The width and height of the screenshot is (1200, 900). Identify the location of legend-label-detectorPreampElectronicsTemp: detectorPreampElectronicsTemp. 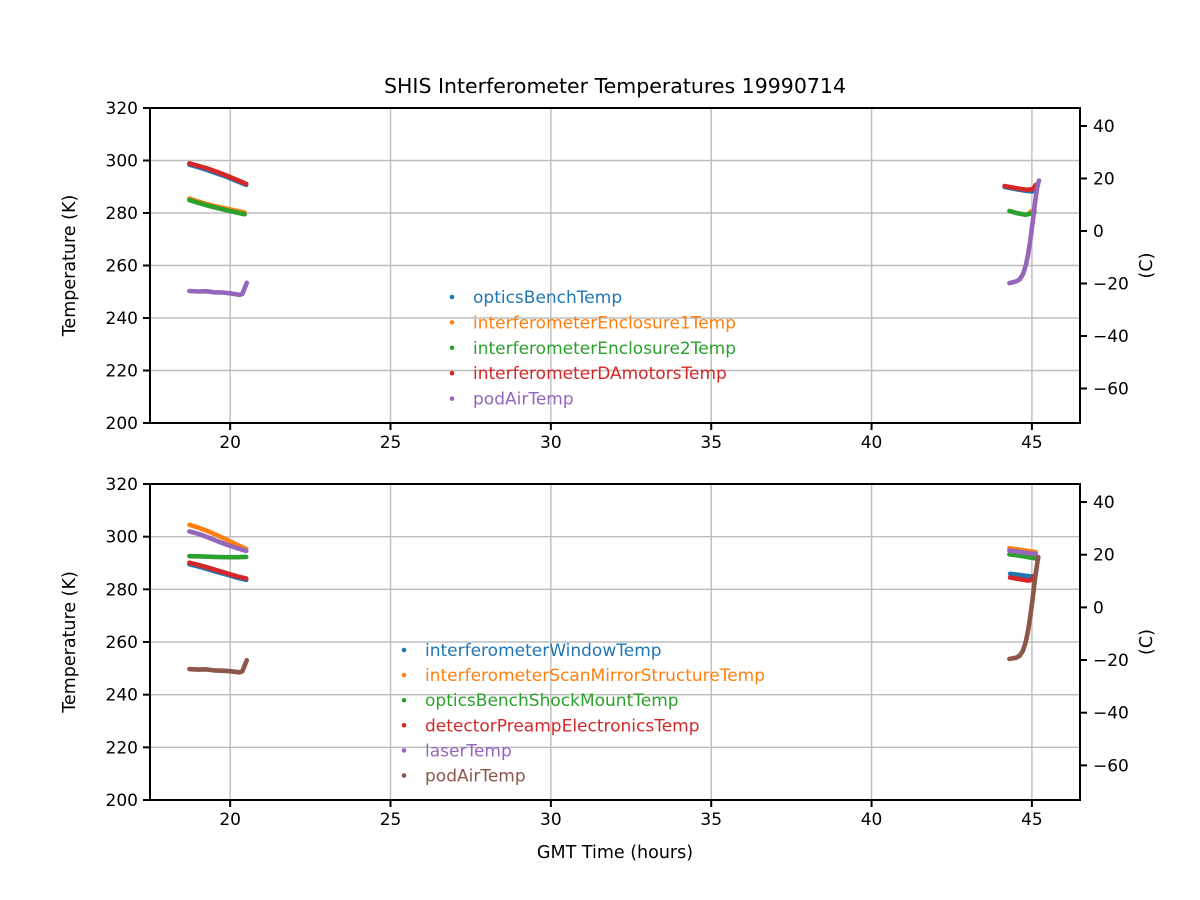
(562, 726).